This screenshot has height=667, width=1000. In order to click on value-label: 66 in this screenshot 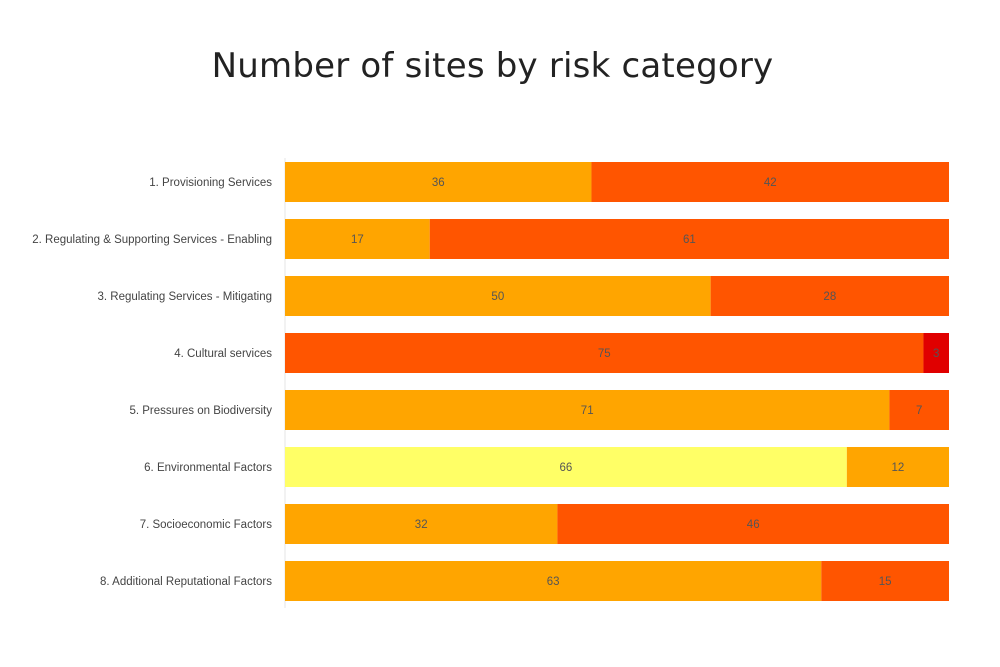, I will do `click(566, 468)`.